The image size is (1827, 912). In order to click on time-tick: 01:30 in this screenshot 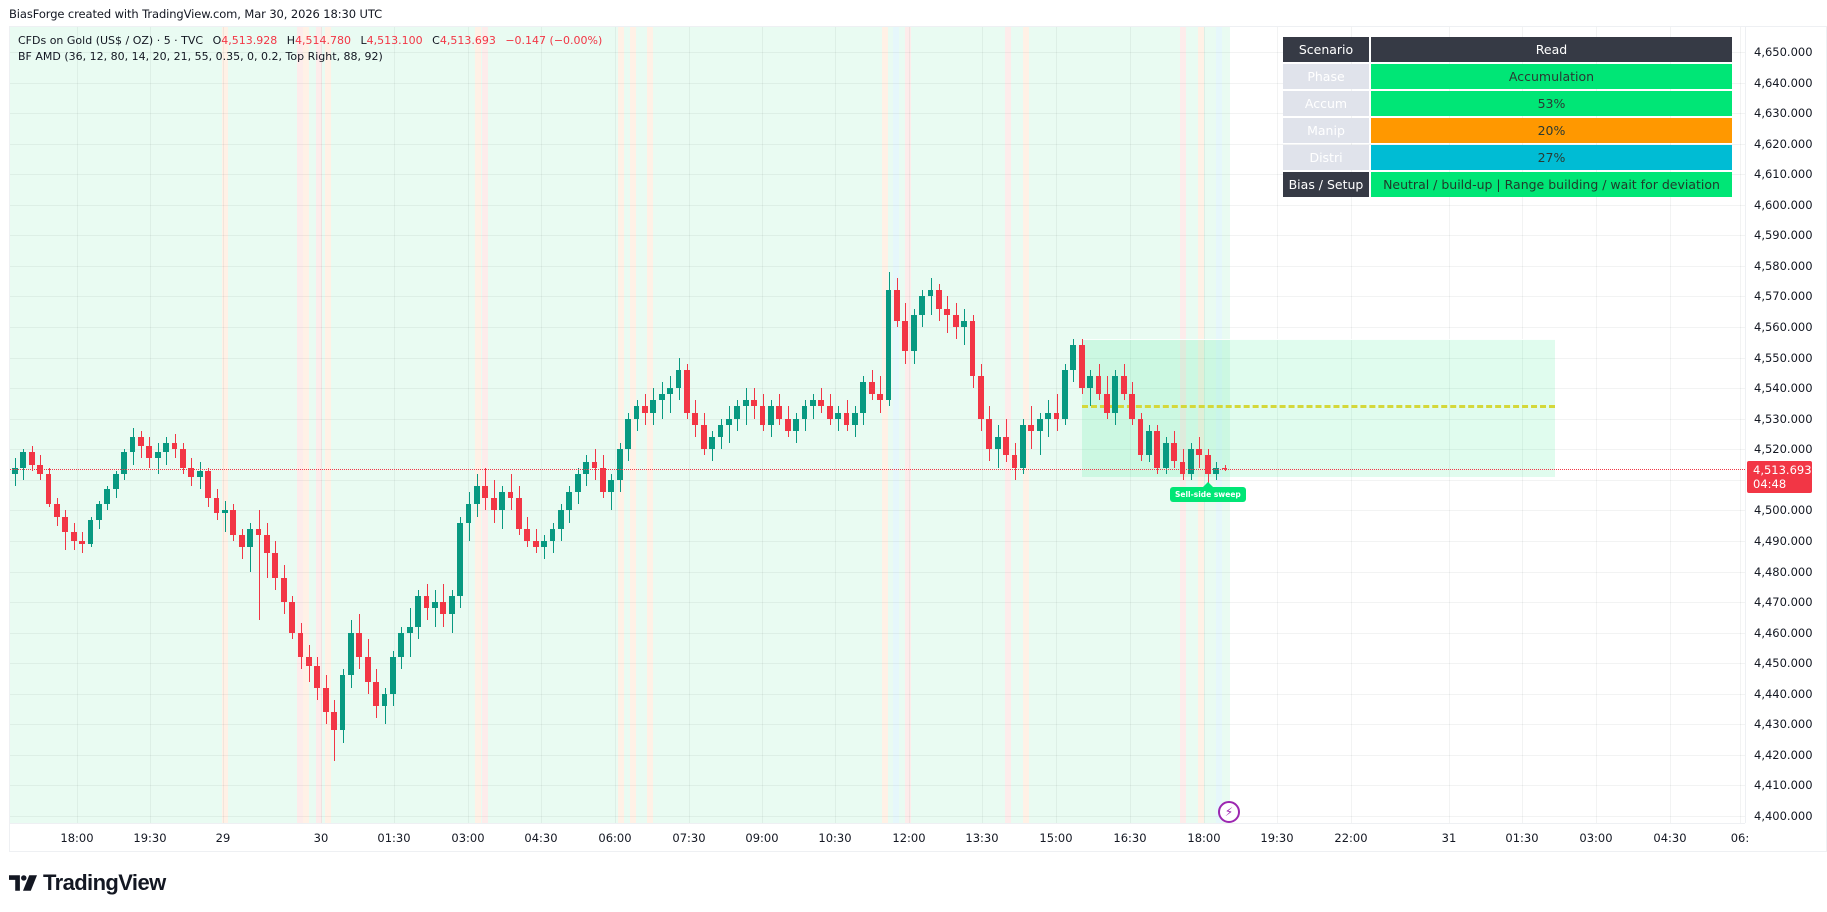, I will do `click(394, 838)`.